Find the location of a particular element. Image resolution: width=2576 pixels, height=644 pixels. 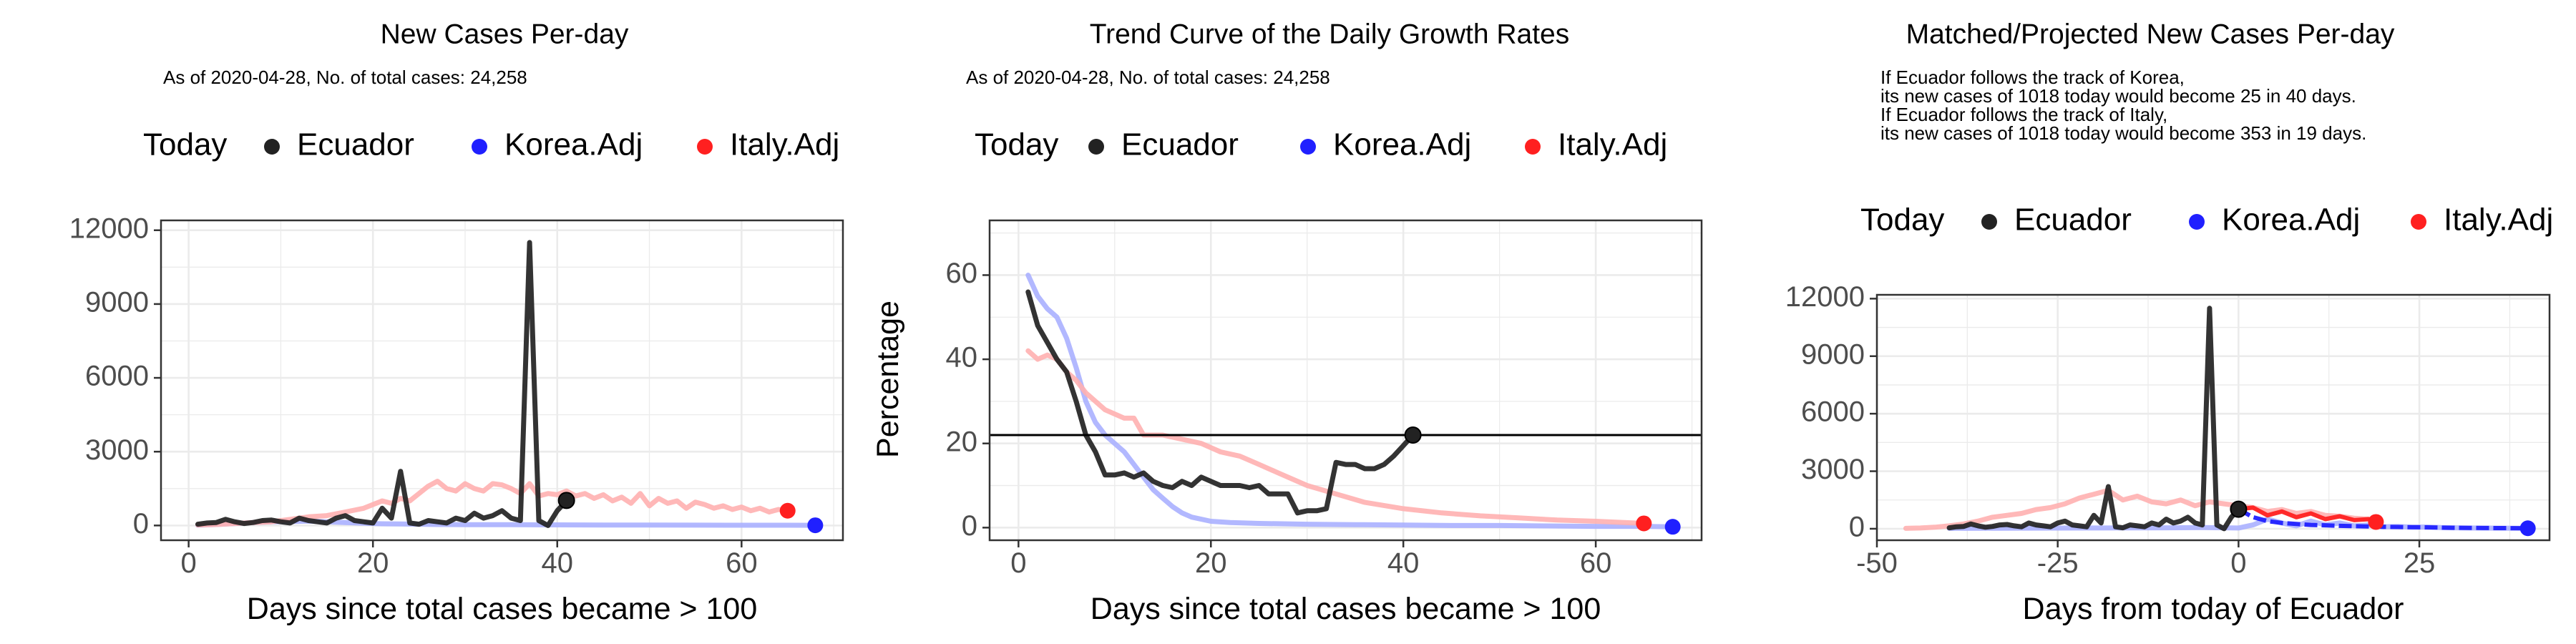

x-tick-label: 25 is located at coordinates (2420, 563).